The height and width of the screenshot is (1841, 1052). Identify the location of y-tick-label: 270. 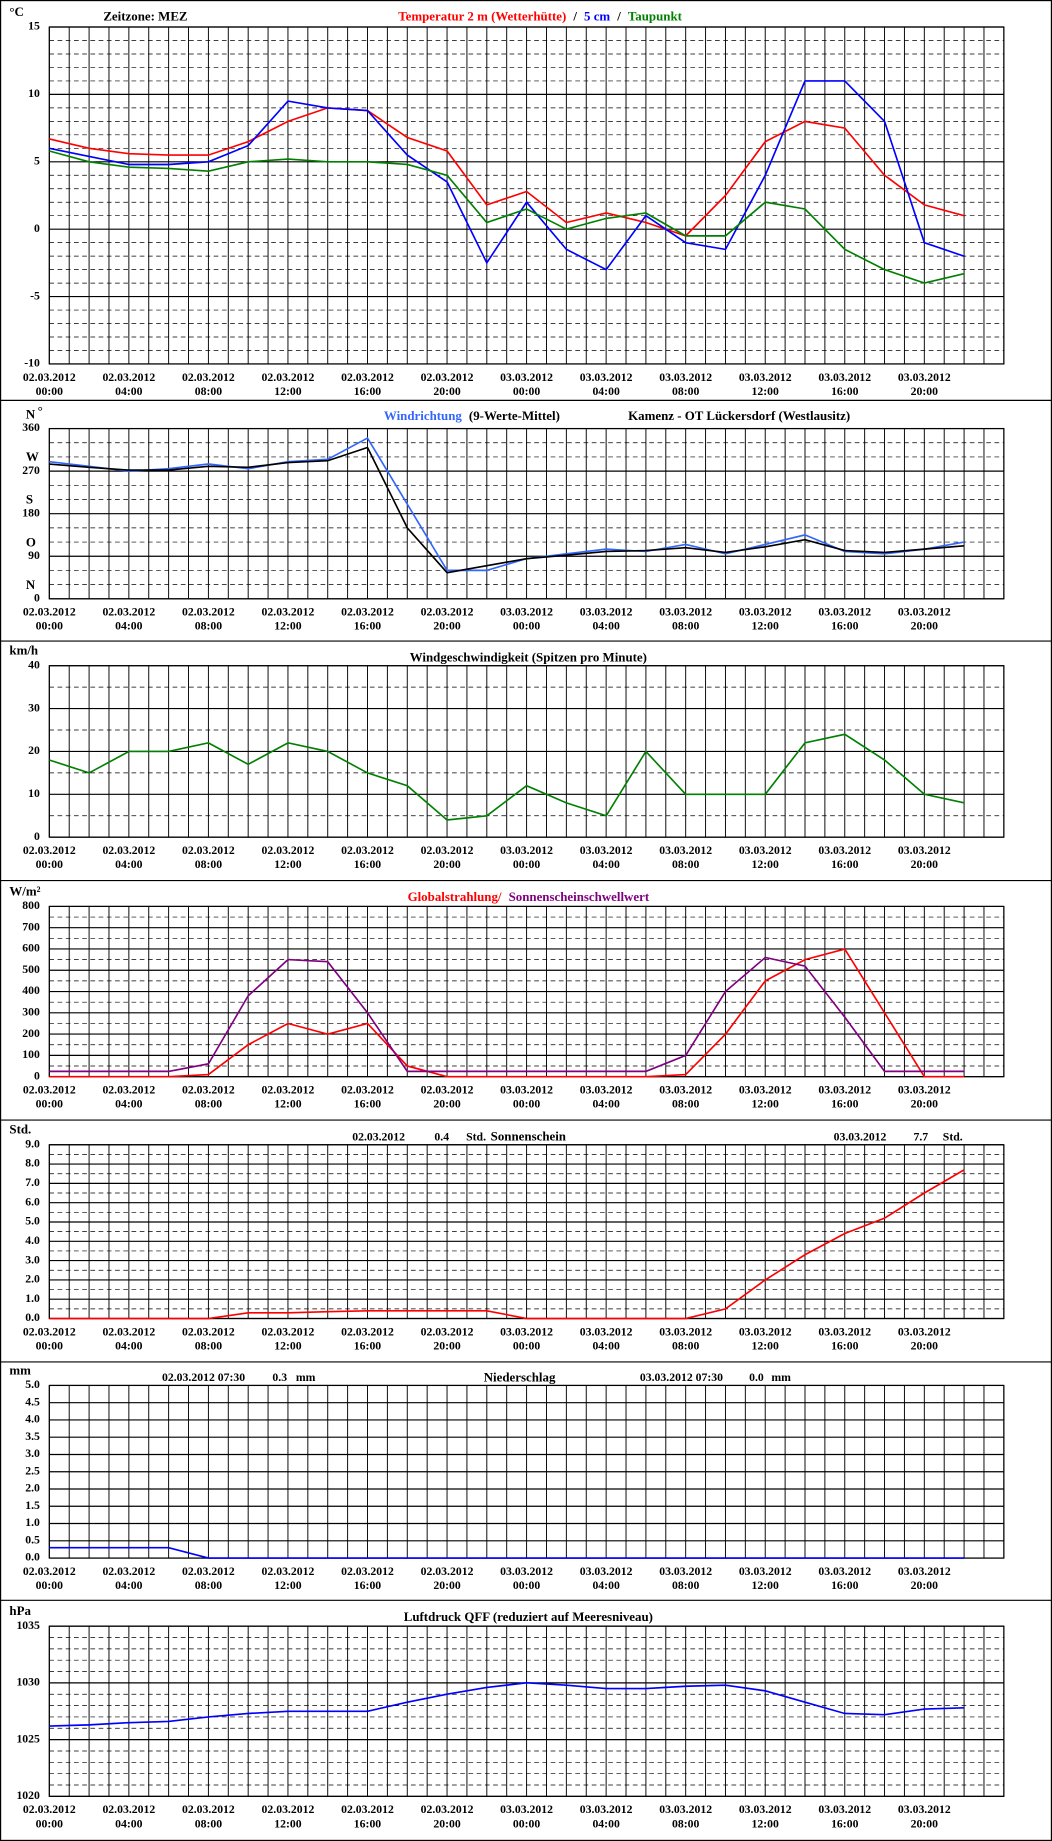
(31, 470).